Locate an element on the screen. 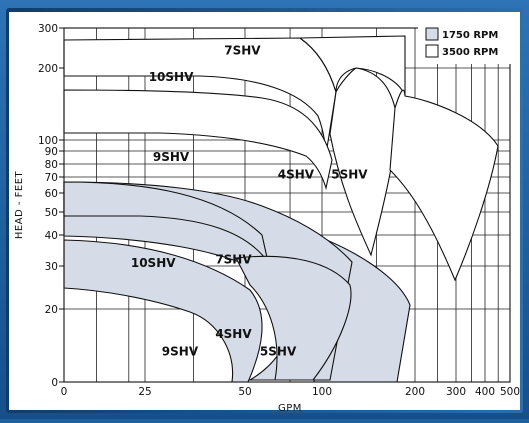  y-tick-label: 40 is located at coordinates (51, 236).